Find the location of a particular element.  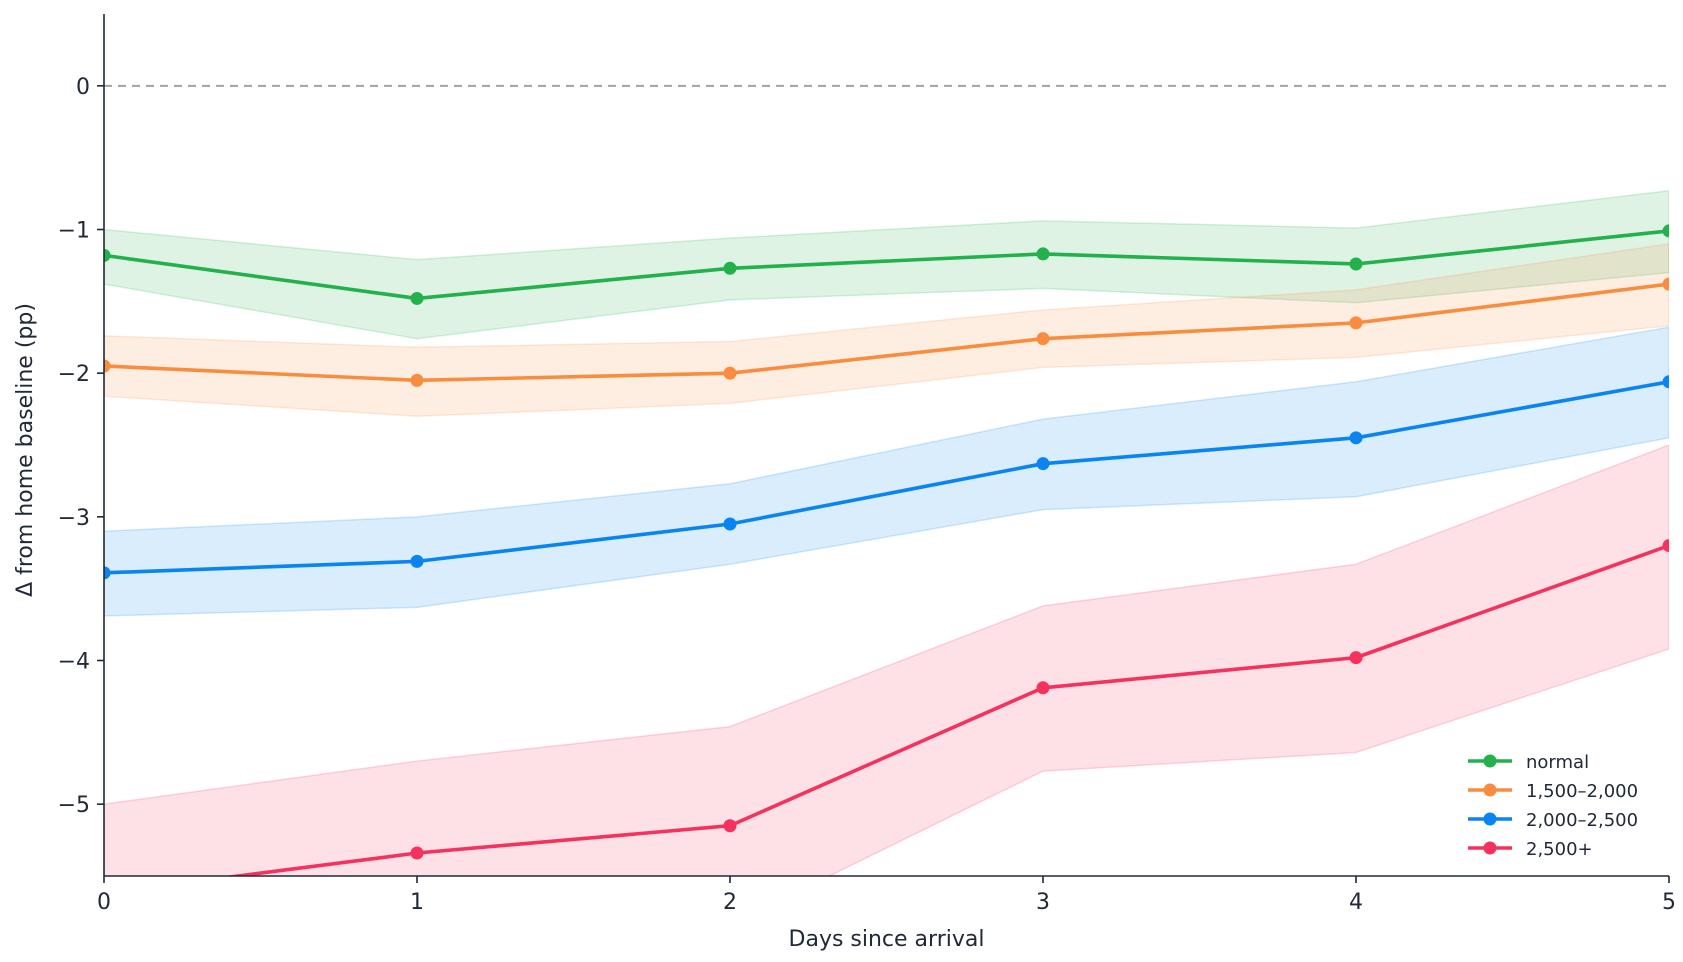

legend-label: 1,500–2,000 is located at coordinates (1582, 791).